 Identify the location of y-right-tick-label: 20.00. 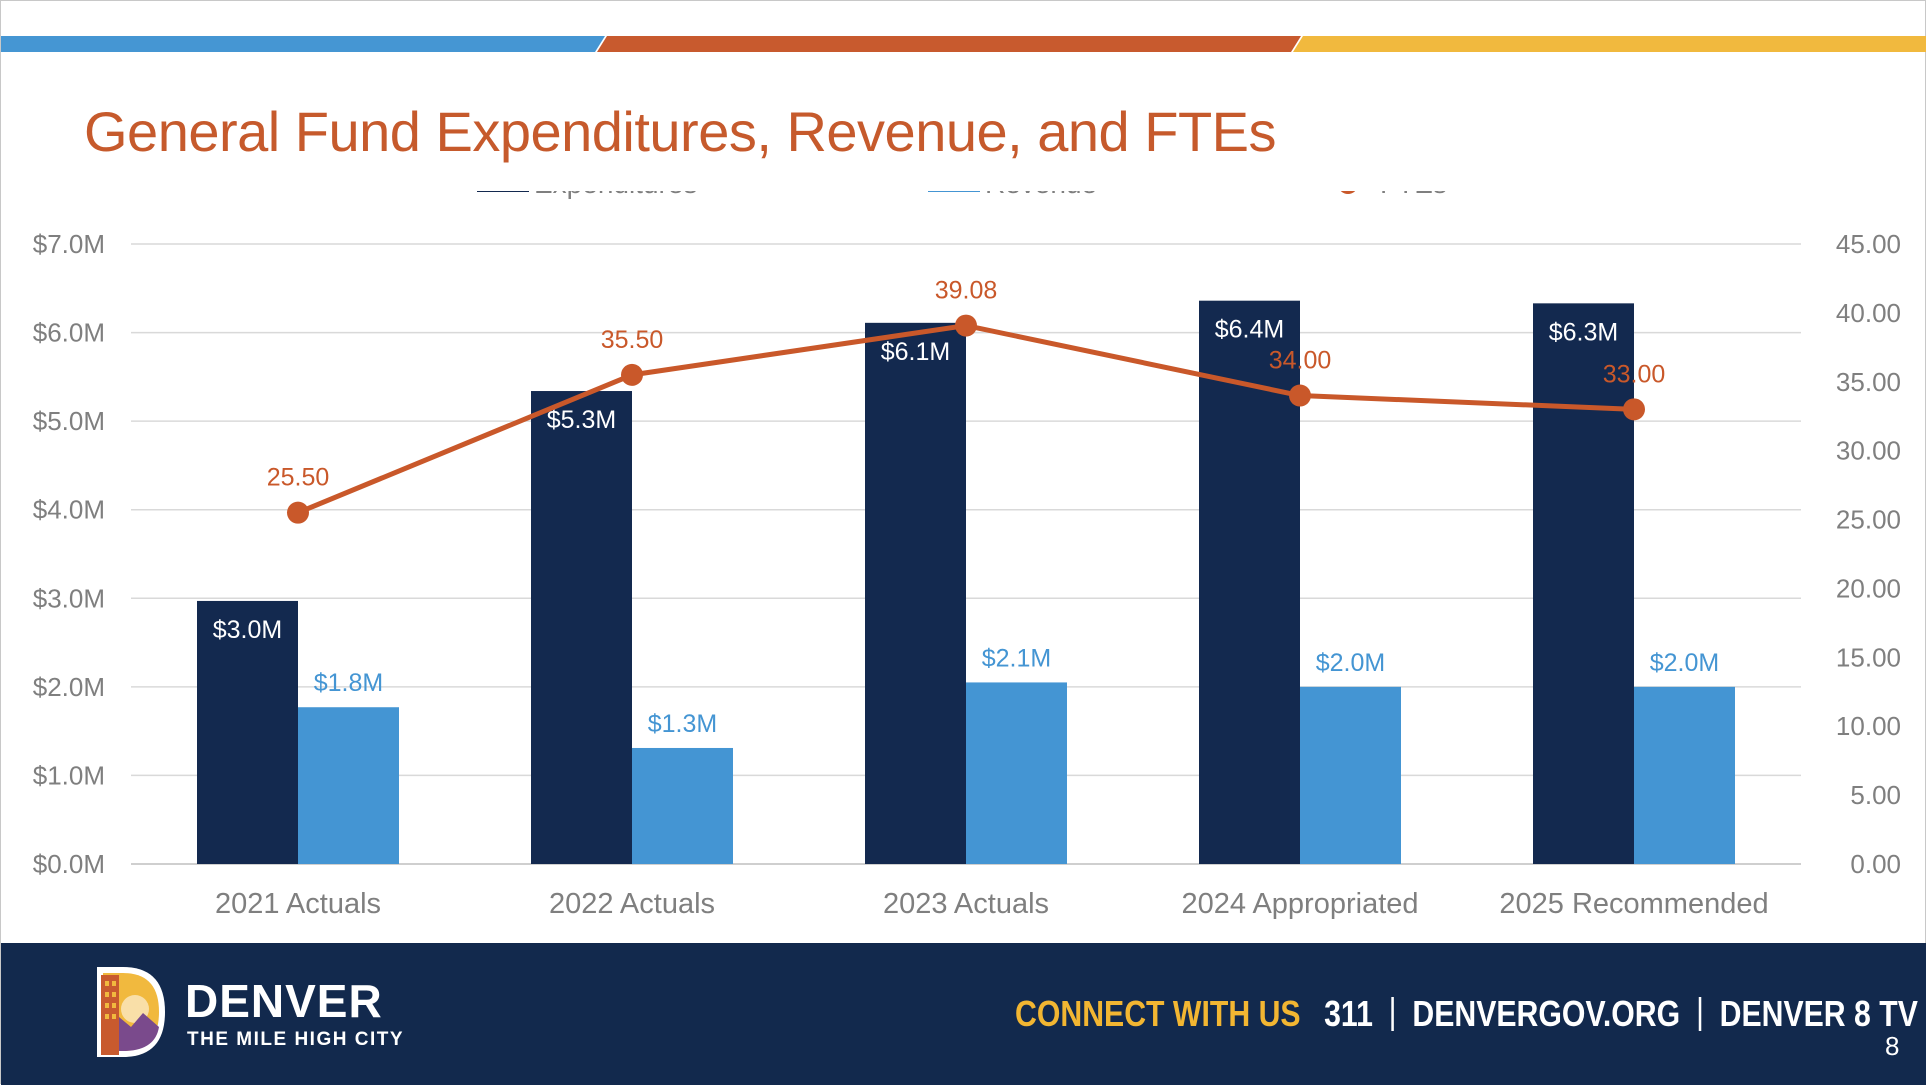
(1868, 588).